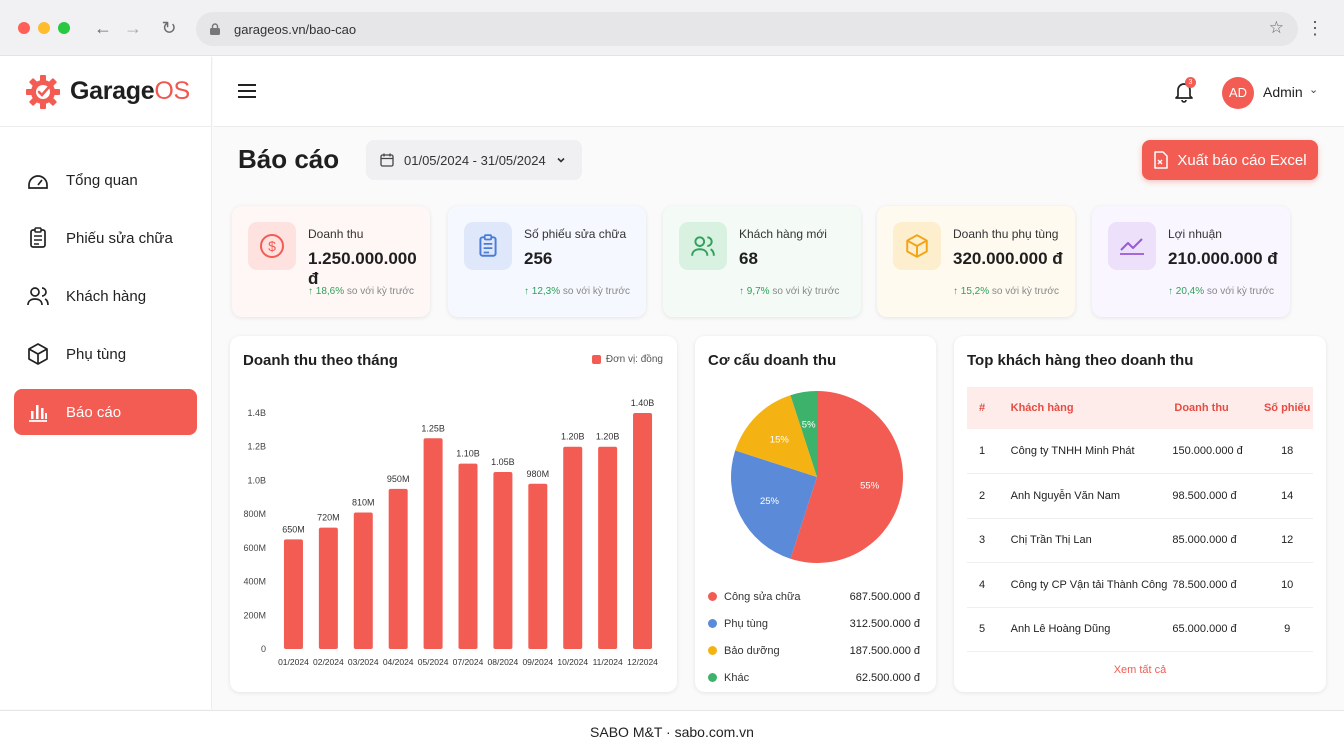 This screenshot has width=1344, height=753. What do you see at coordinates (1287, 540) in the screenshot?
I see `cell-tickets: 12` at bounding box center [1287, 540].